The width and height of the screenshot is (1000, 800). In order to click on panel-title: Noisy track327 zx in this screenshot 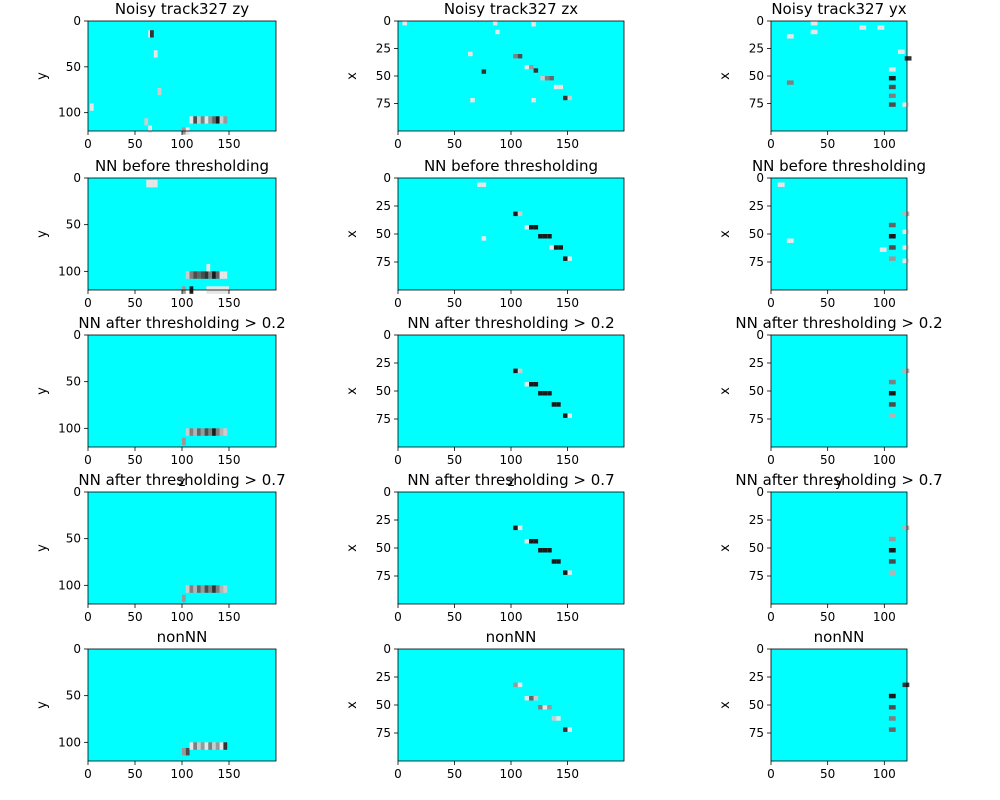, I will do `click(511, 9)`.